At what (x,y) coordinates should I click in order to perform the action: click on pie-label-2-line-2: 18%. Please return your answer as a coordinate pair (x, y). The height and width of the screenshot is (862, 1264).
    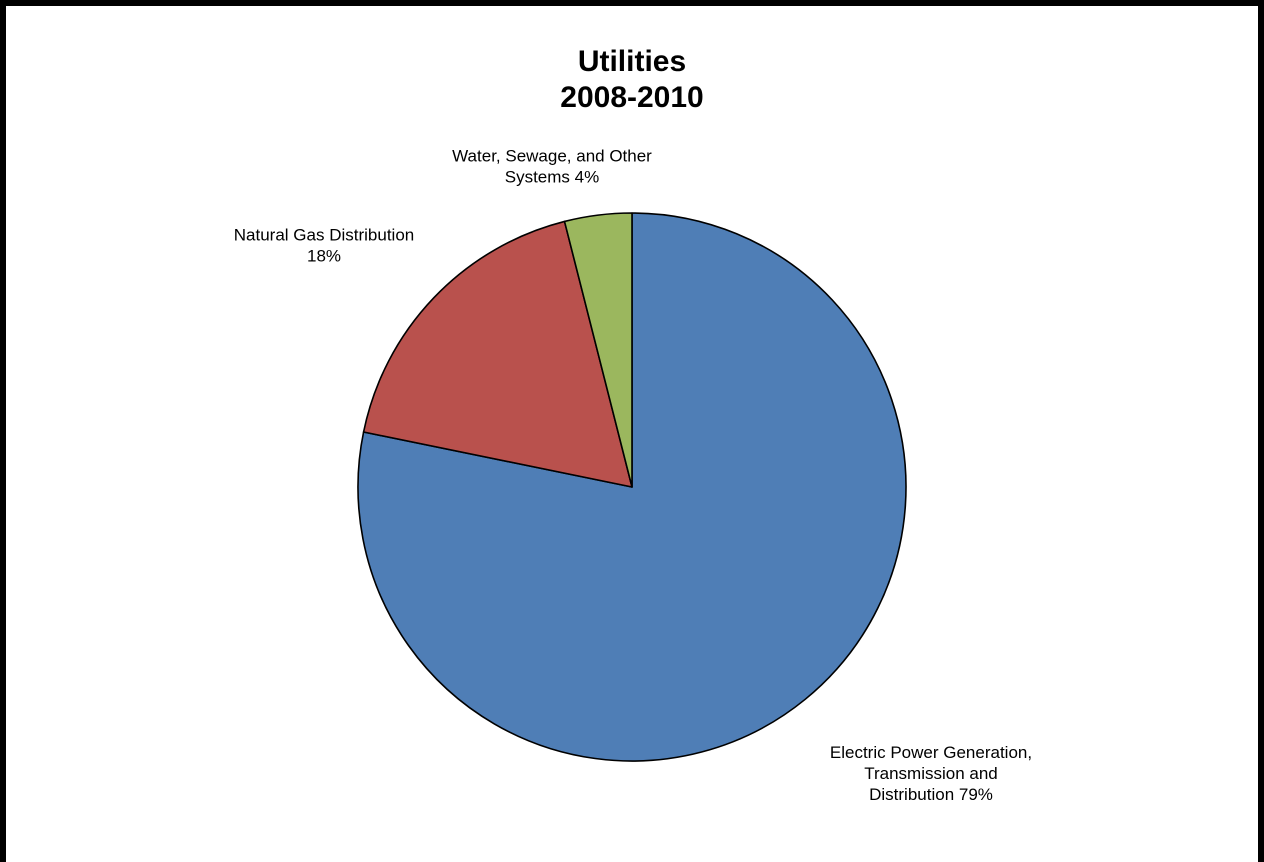
    Looking at the image, I should click on (324, 256).